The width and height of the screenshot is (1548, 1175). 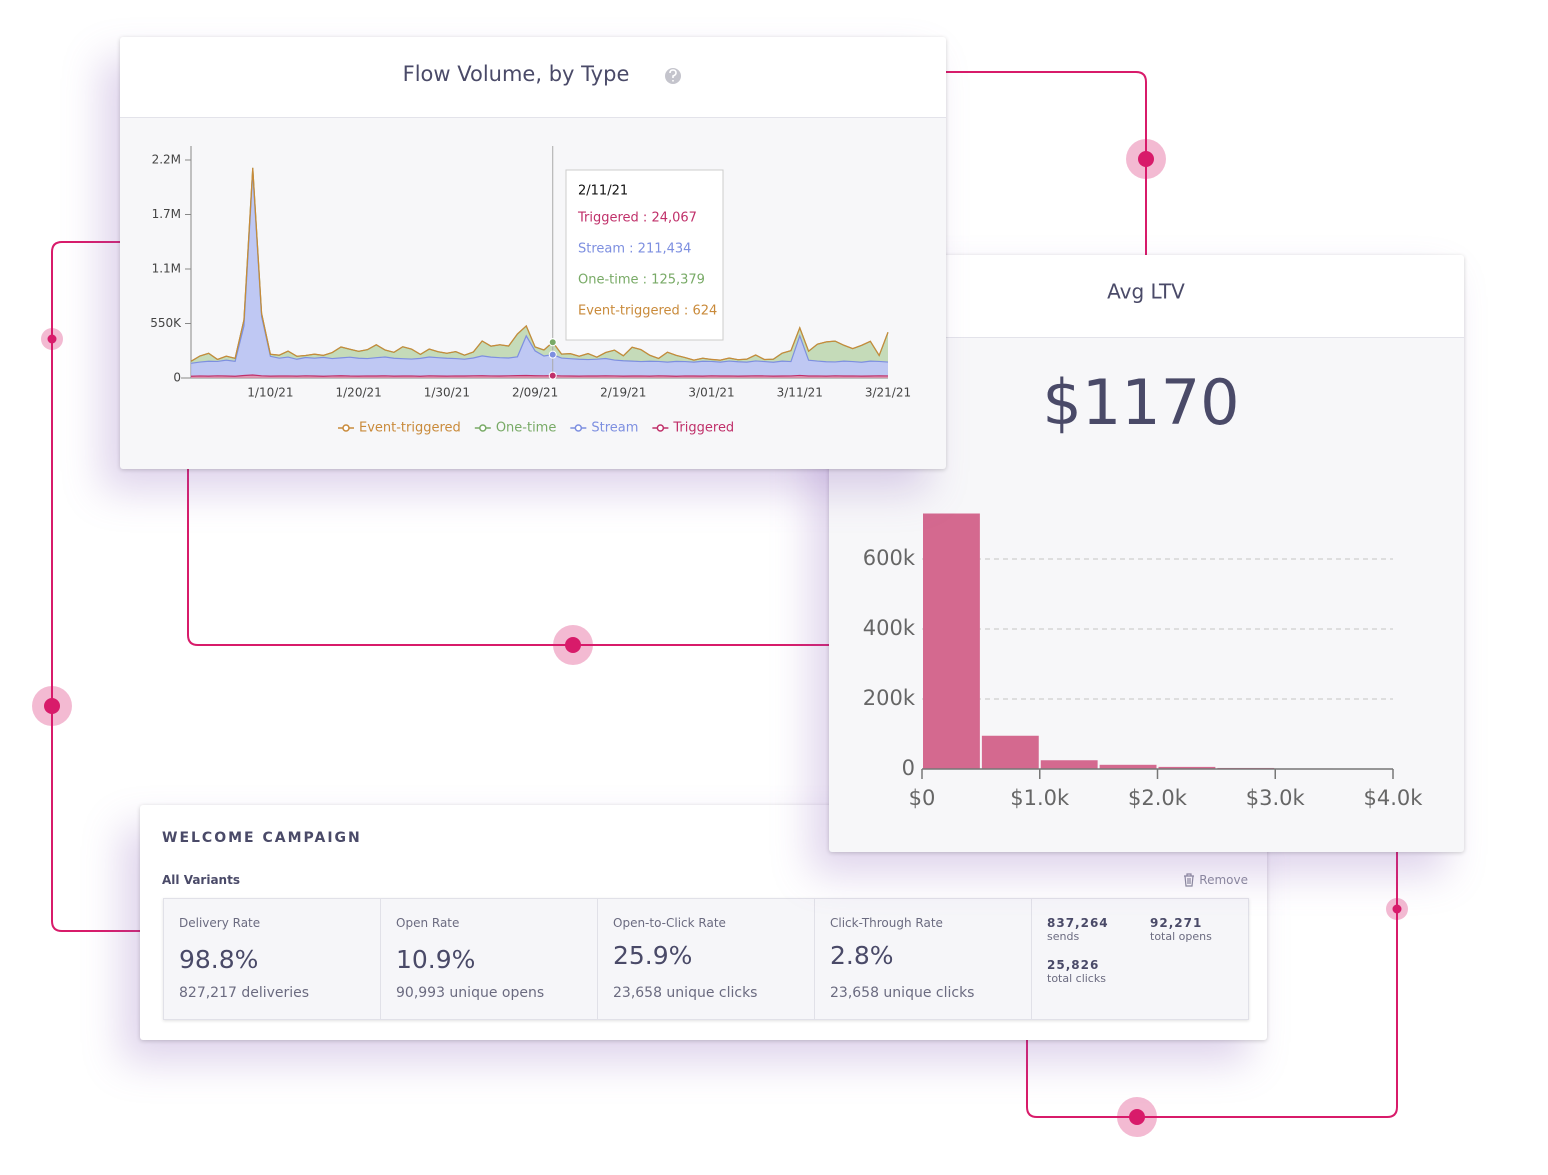 What do you see at coordinates (647, 311) in the screenshot?
I see `tooltip-item: Event-triggered : 624` at bounding box center [647, 311].